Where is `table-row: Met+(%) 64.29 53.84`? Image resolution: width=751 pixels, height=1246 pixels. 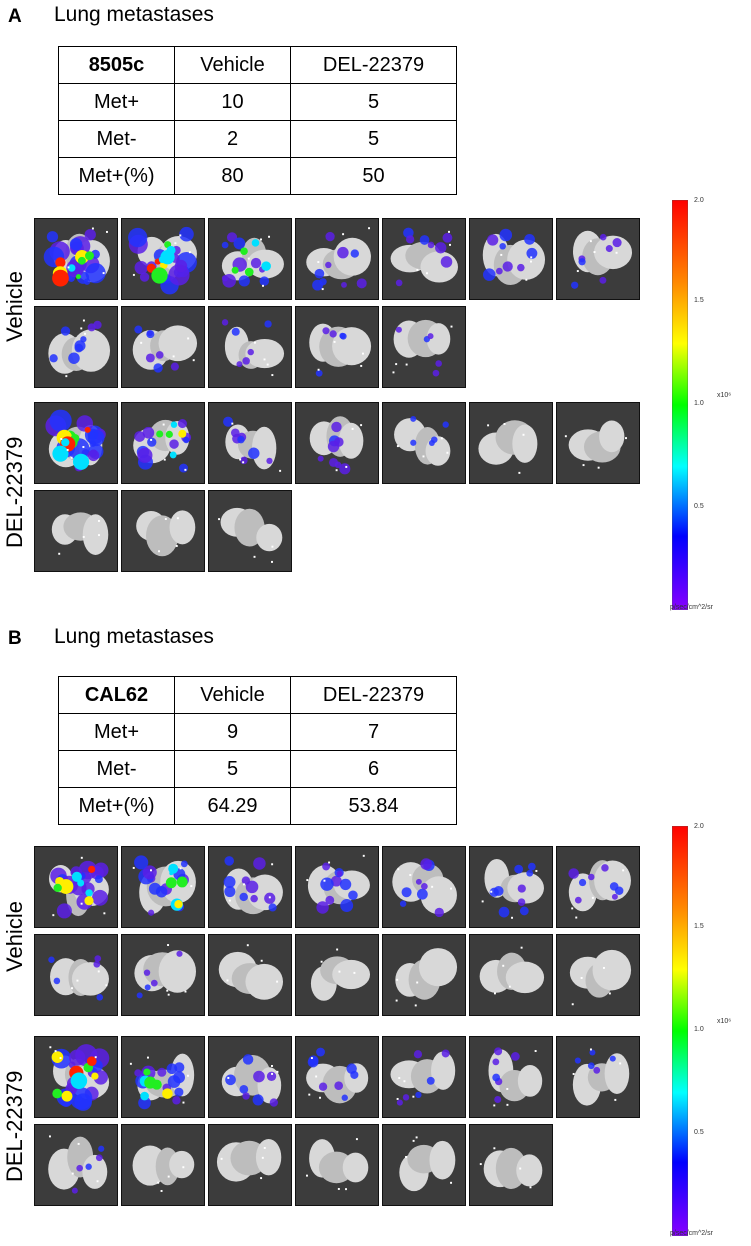 table-row: Met+(%) 64.29 53.84 is located at coordinates (257, 806).